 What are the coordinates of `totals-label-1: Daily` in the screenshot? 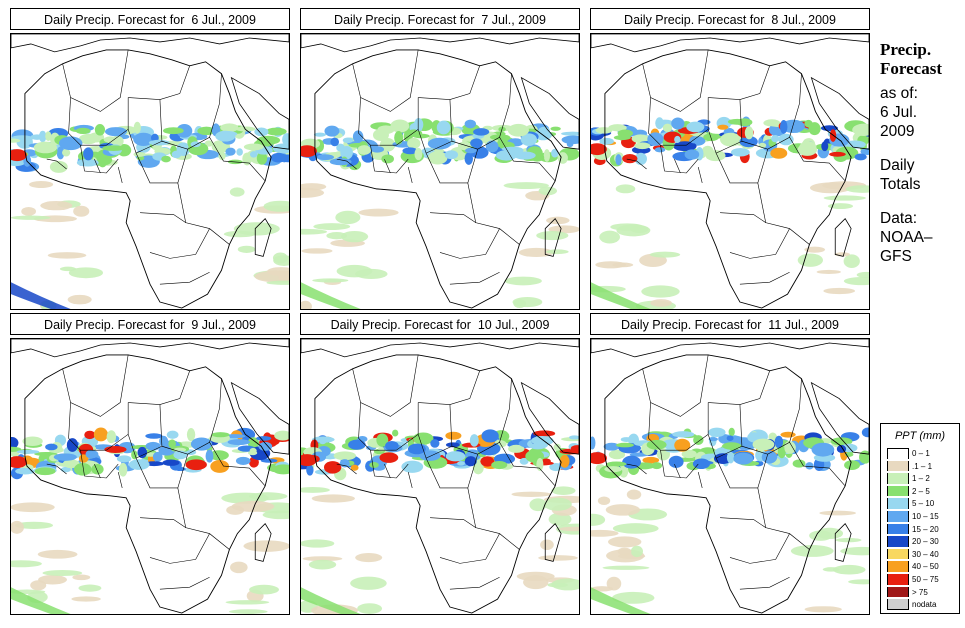 It's located at (897, 165).